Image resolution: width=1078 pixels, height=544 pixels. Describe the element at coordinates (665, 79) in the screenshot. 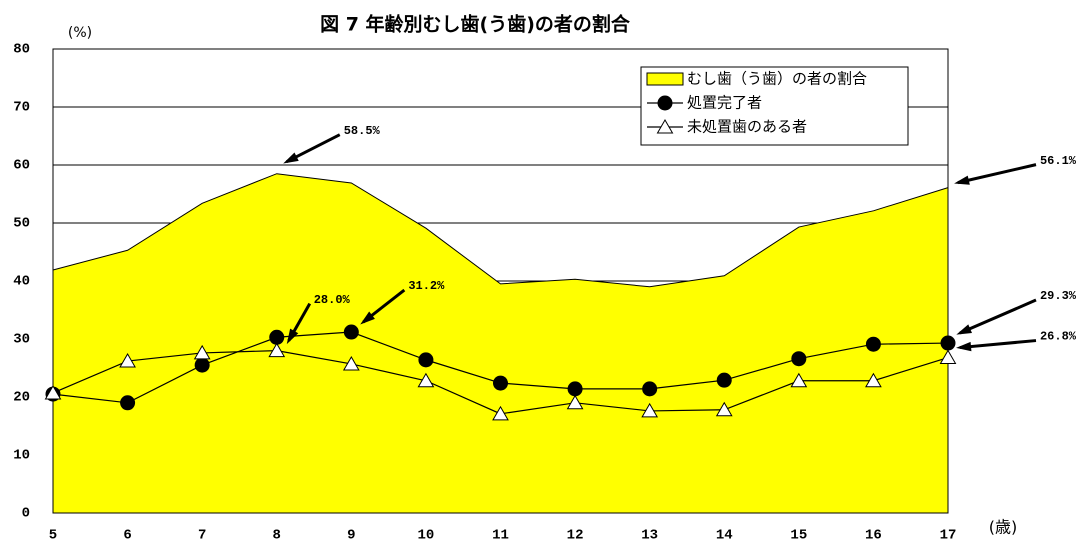

I see `legend-swatch` at that location.